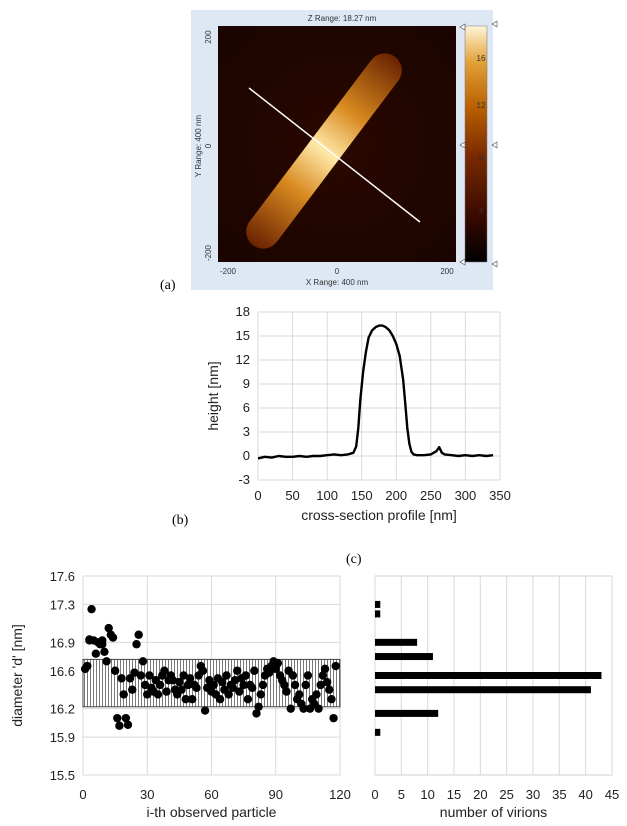 This screenshot has width=627, height=826. Describe the element at coordinates (340, 794) in the screenshot. I see `scatter-x-tick: 120` at that location.